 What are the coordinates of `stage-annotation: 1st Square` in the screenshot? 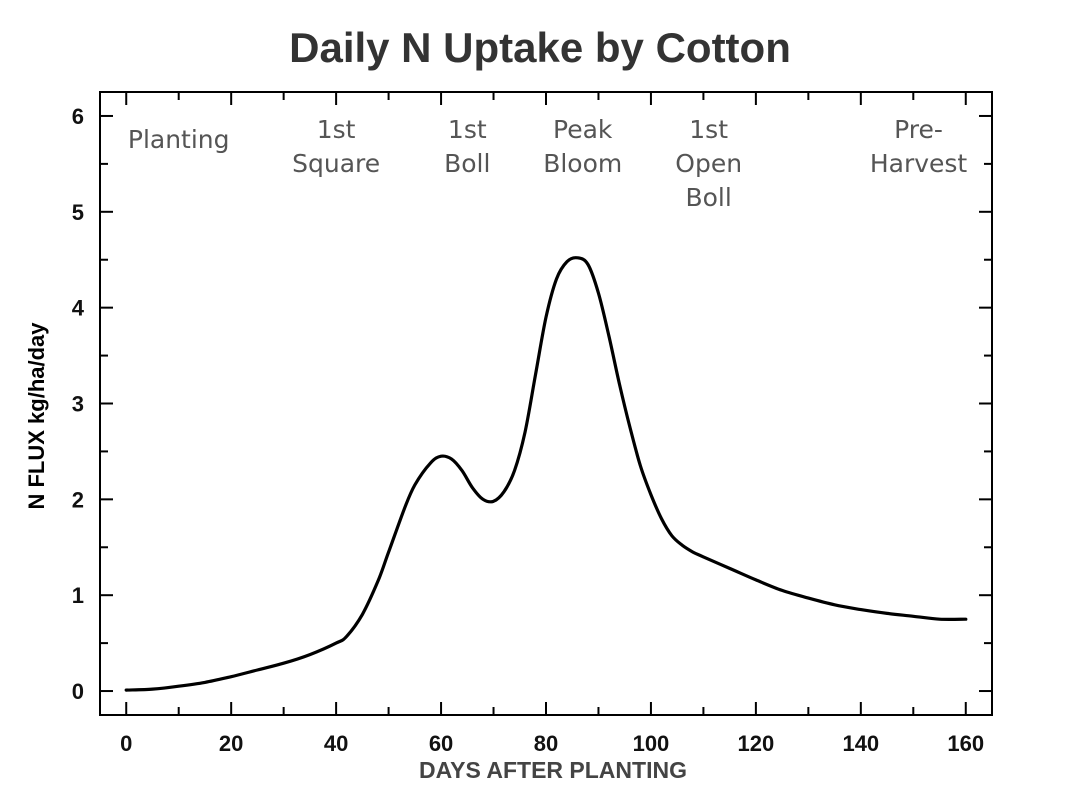 It's located at (336, 146).